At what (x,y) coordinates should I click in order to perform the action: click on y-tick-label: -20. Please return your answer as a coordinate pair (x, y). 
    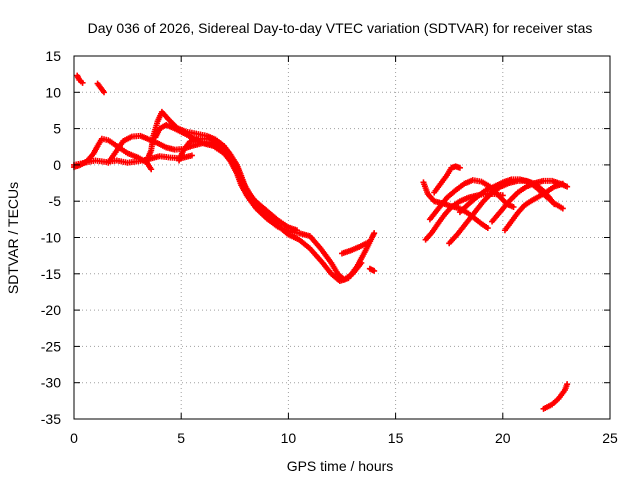
    Looking at the image, I should click on (51, 310).